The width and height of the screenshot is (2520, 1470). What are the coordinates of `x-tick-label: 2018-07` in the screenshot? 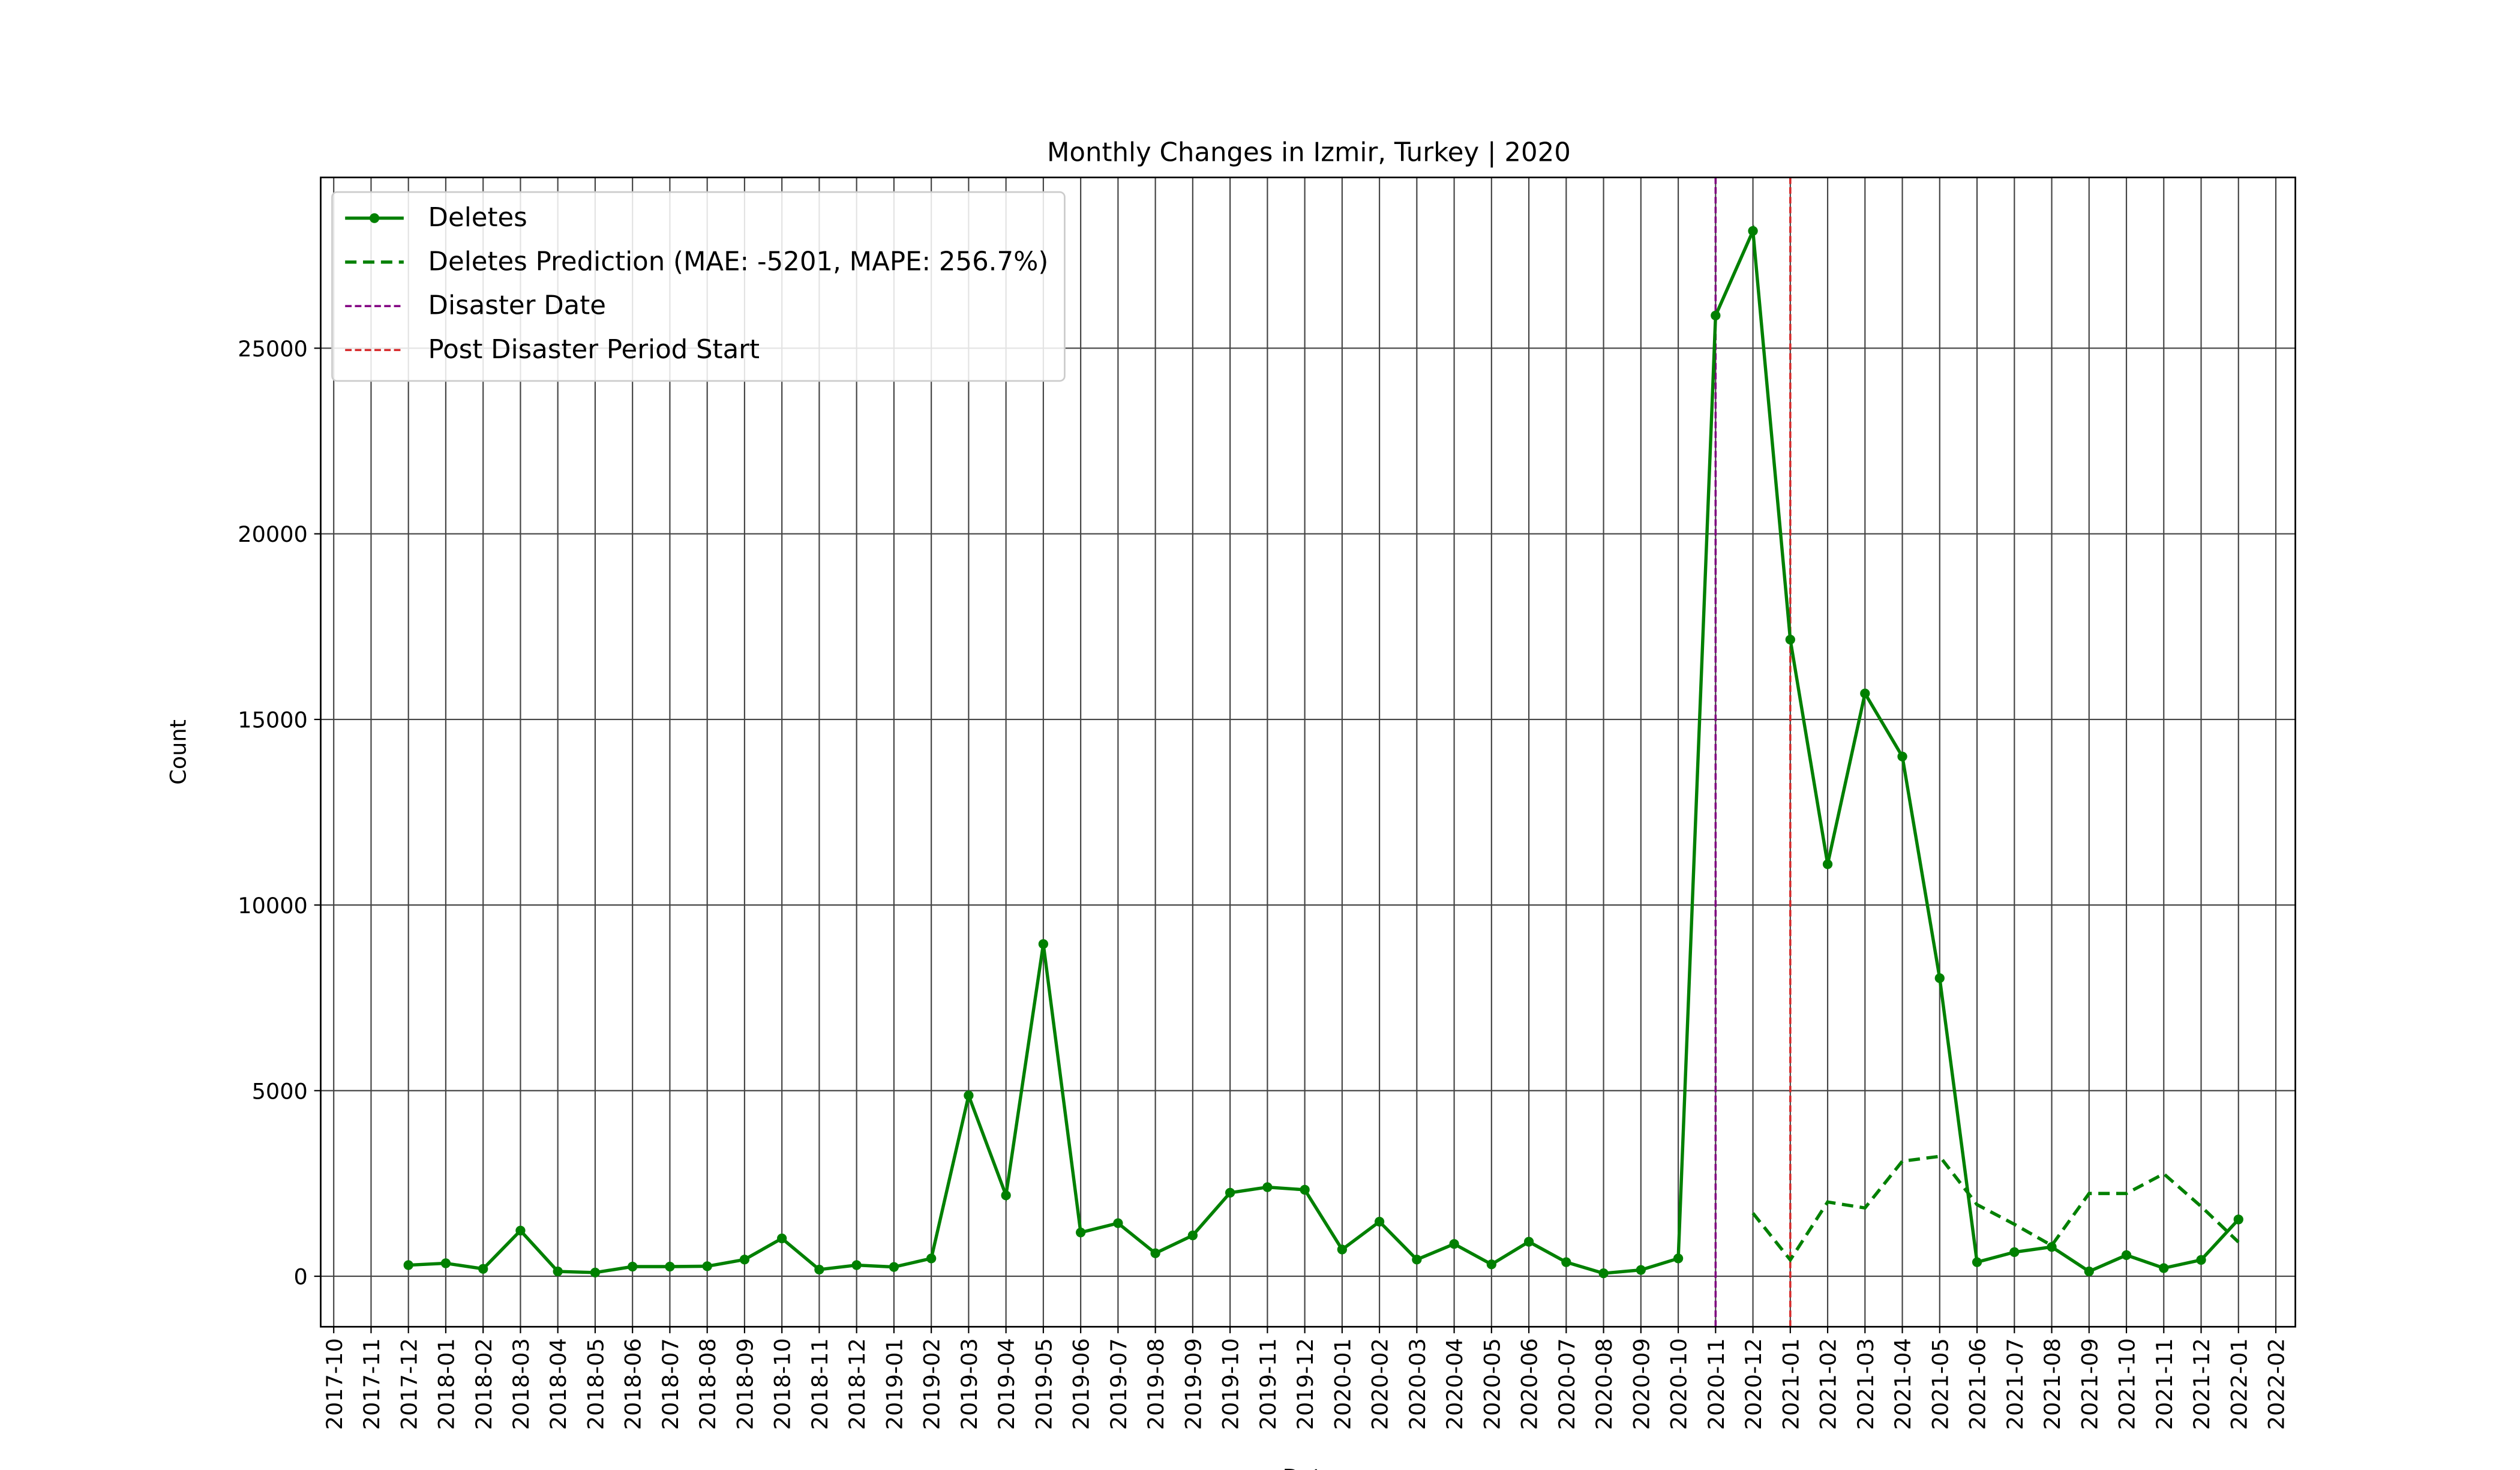 It's located at (670, 1384).